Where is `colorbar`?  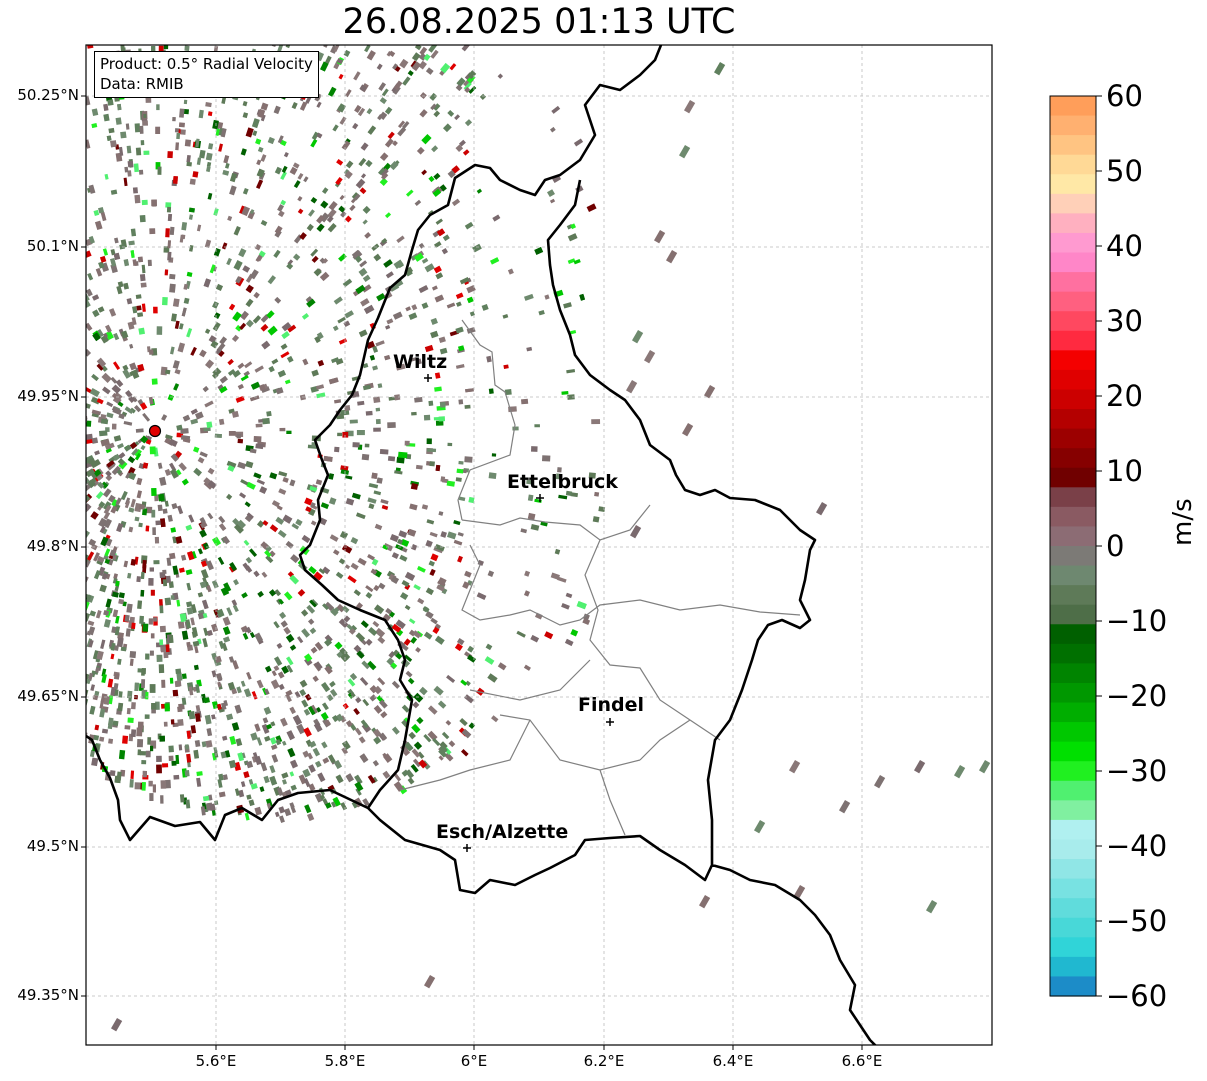
colorbar is located at coordinates (1073, 546).